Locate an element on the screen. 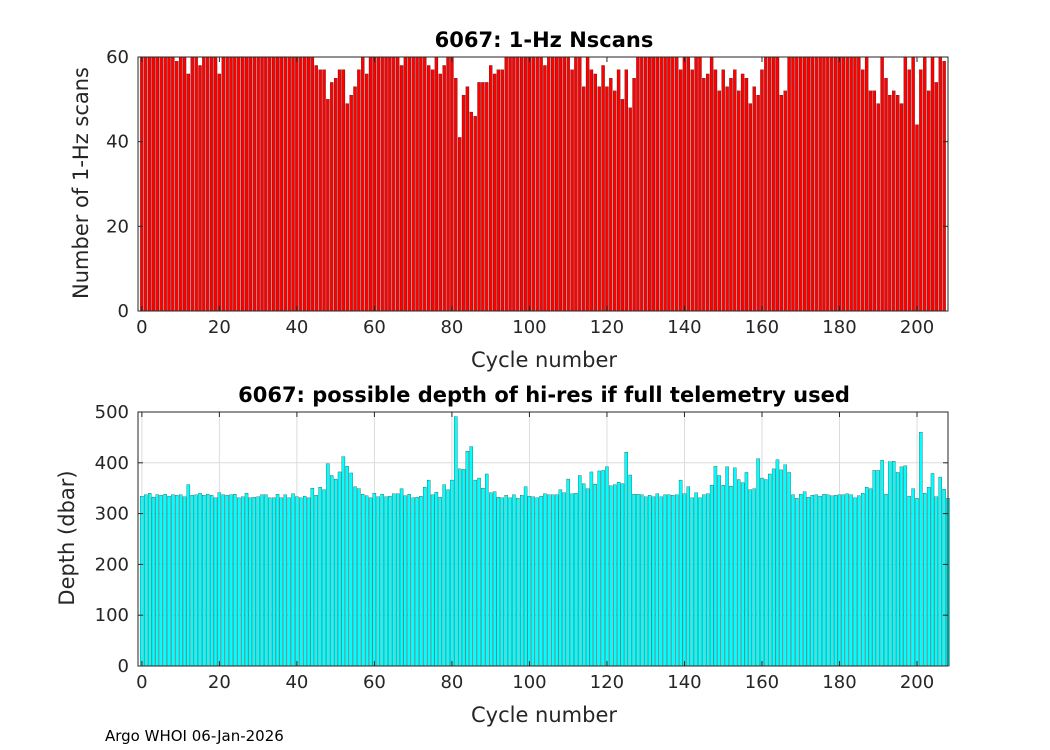  nscans-y-tick-label: 60 is located at coordinates (117, 57).